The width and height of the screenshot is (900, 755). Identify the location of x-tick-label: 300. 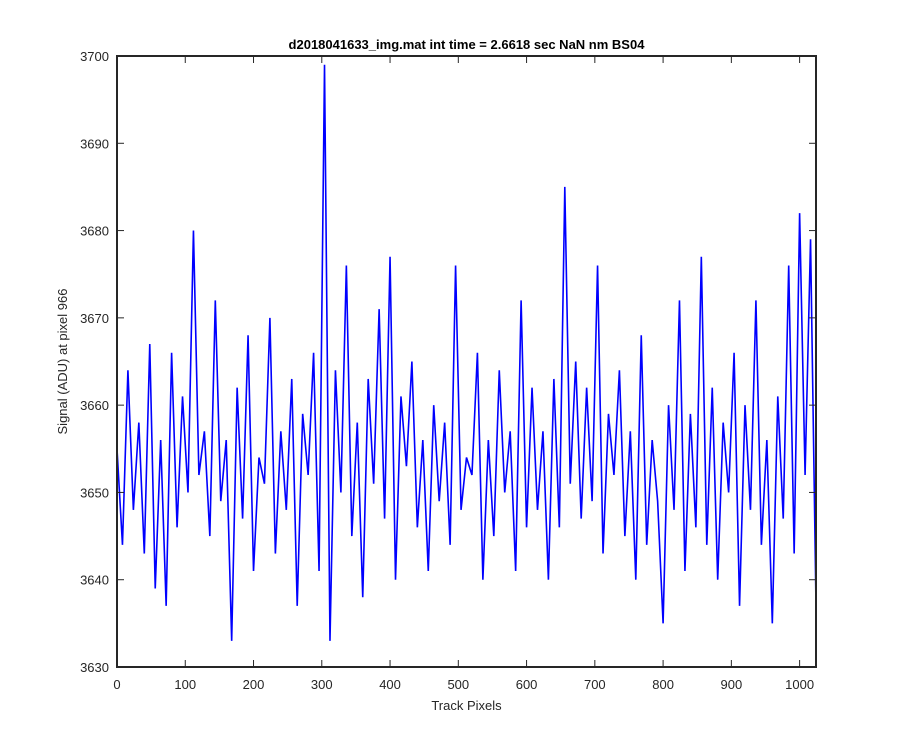
(322, 684).